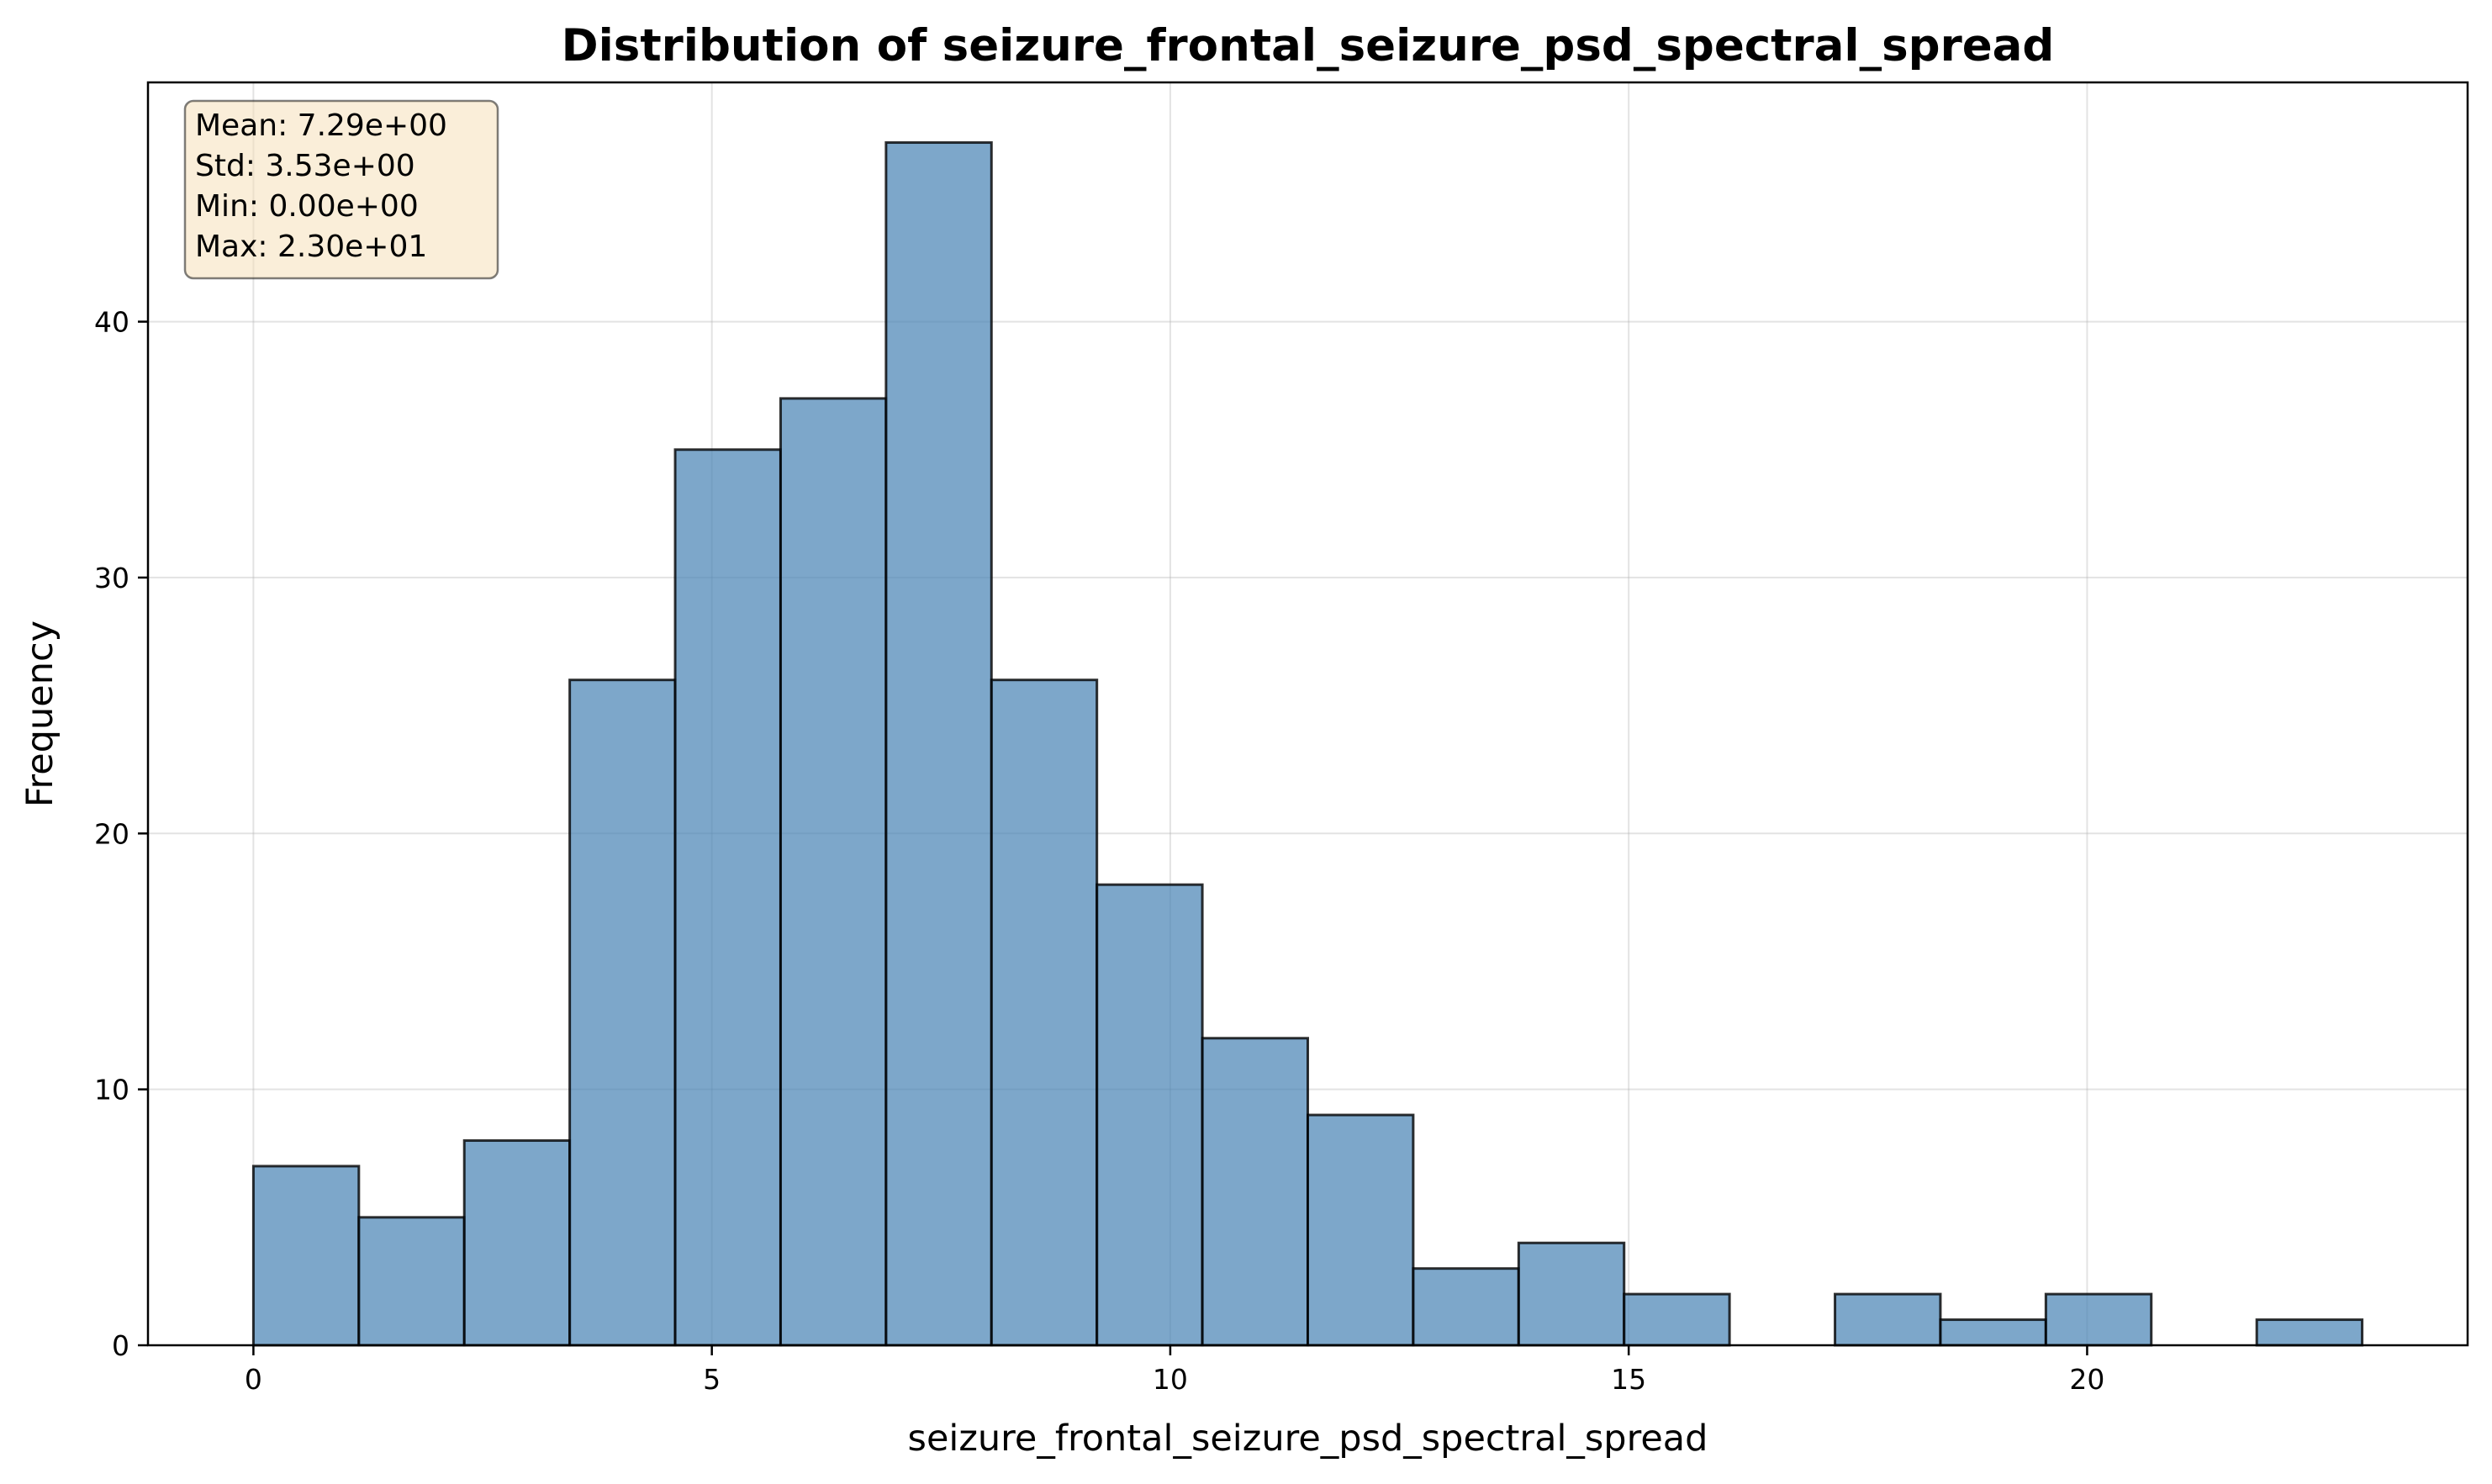  What do you see at coordinates (1170, 1379) in the screenshot?
I see `x-tick-label: 10` at bounding box center [1170, 1379].